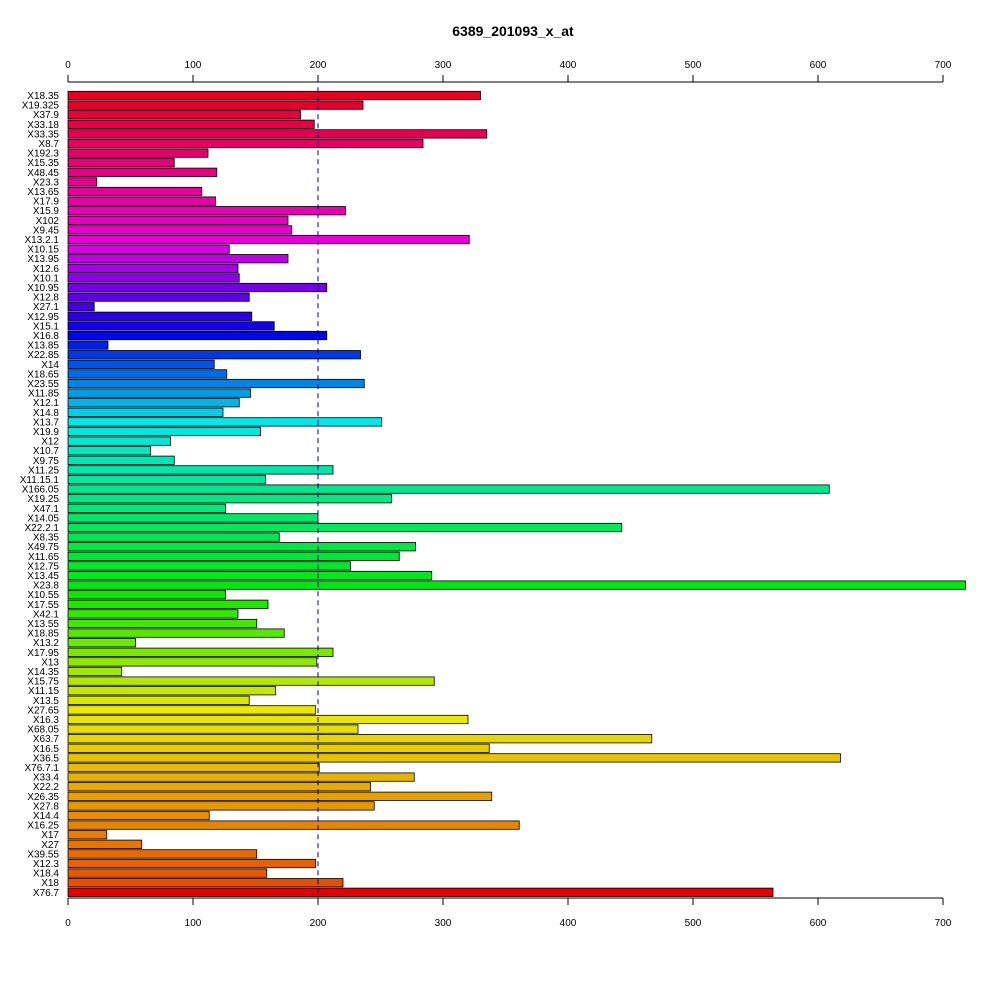 The image size is (1000, 1000). What do you see at coordinates (43, 192) in the screenshot?
I see `category-label: X13.65` at bounding box center [43, 192].